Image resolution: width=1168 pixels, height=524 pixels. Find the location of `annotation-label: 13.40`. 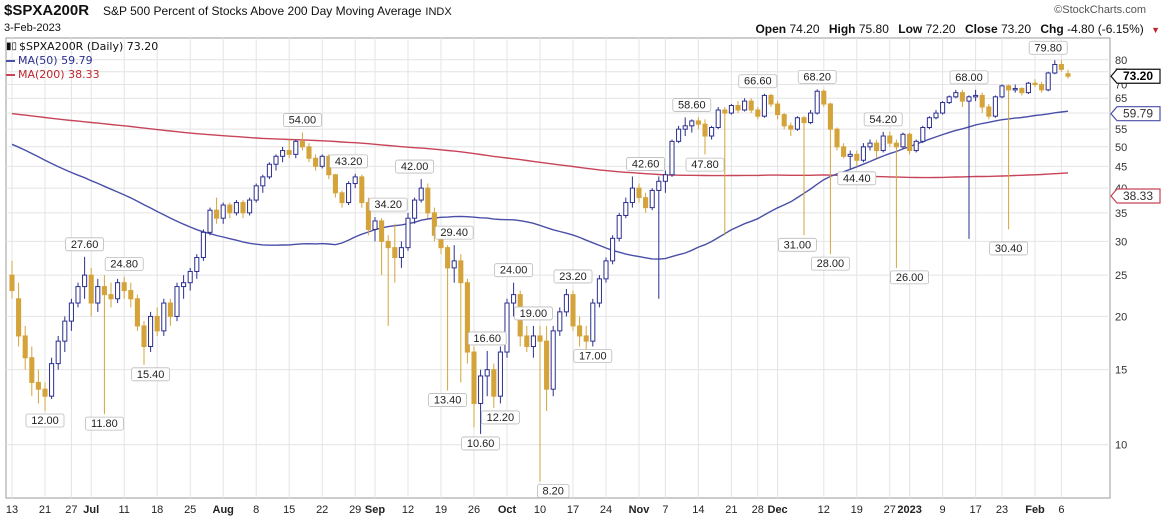

annotation-label: 13.40 is located at coordinates (448, 401).